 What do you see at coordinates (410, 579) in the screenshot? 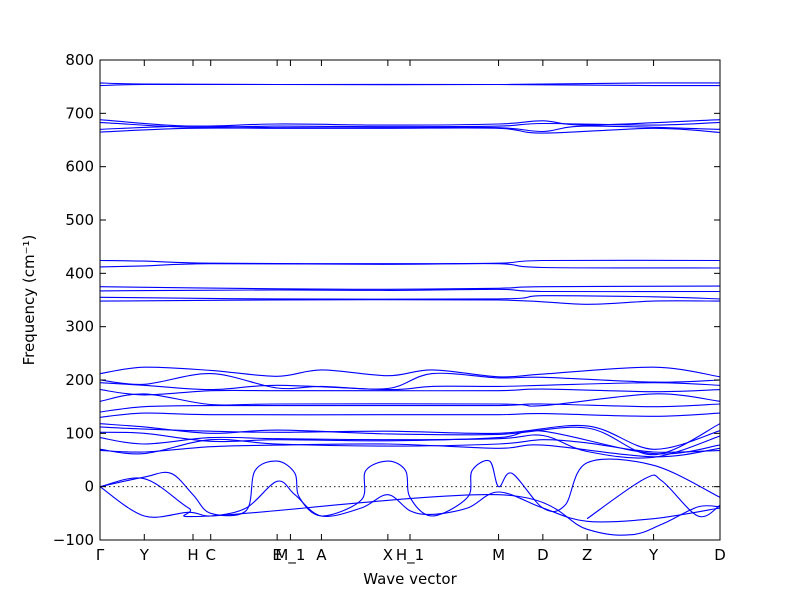
I see `x-axis-label: Wave vector` at bounding box center [410, 579].